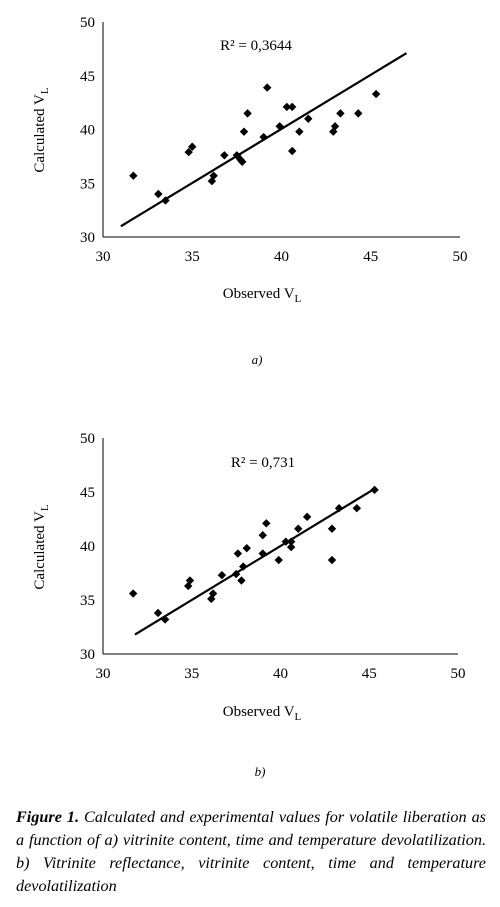 Image resolution: width=500 pixels, height=907 pixels. Describe the element at coordinates (48, 817) in the screenshot. I see `caption-label: Figure 1.` at that location.